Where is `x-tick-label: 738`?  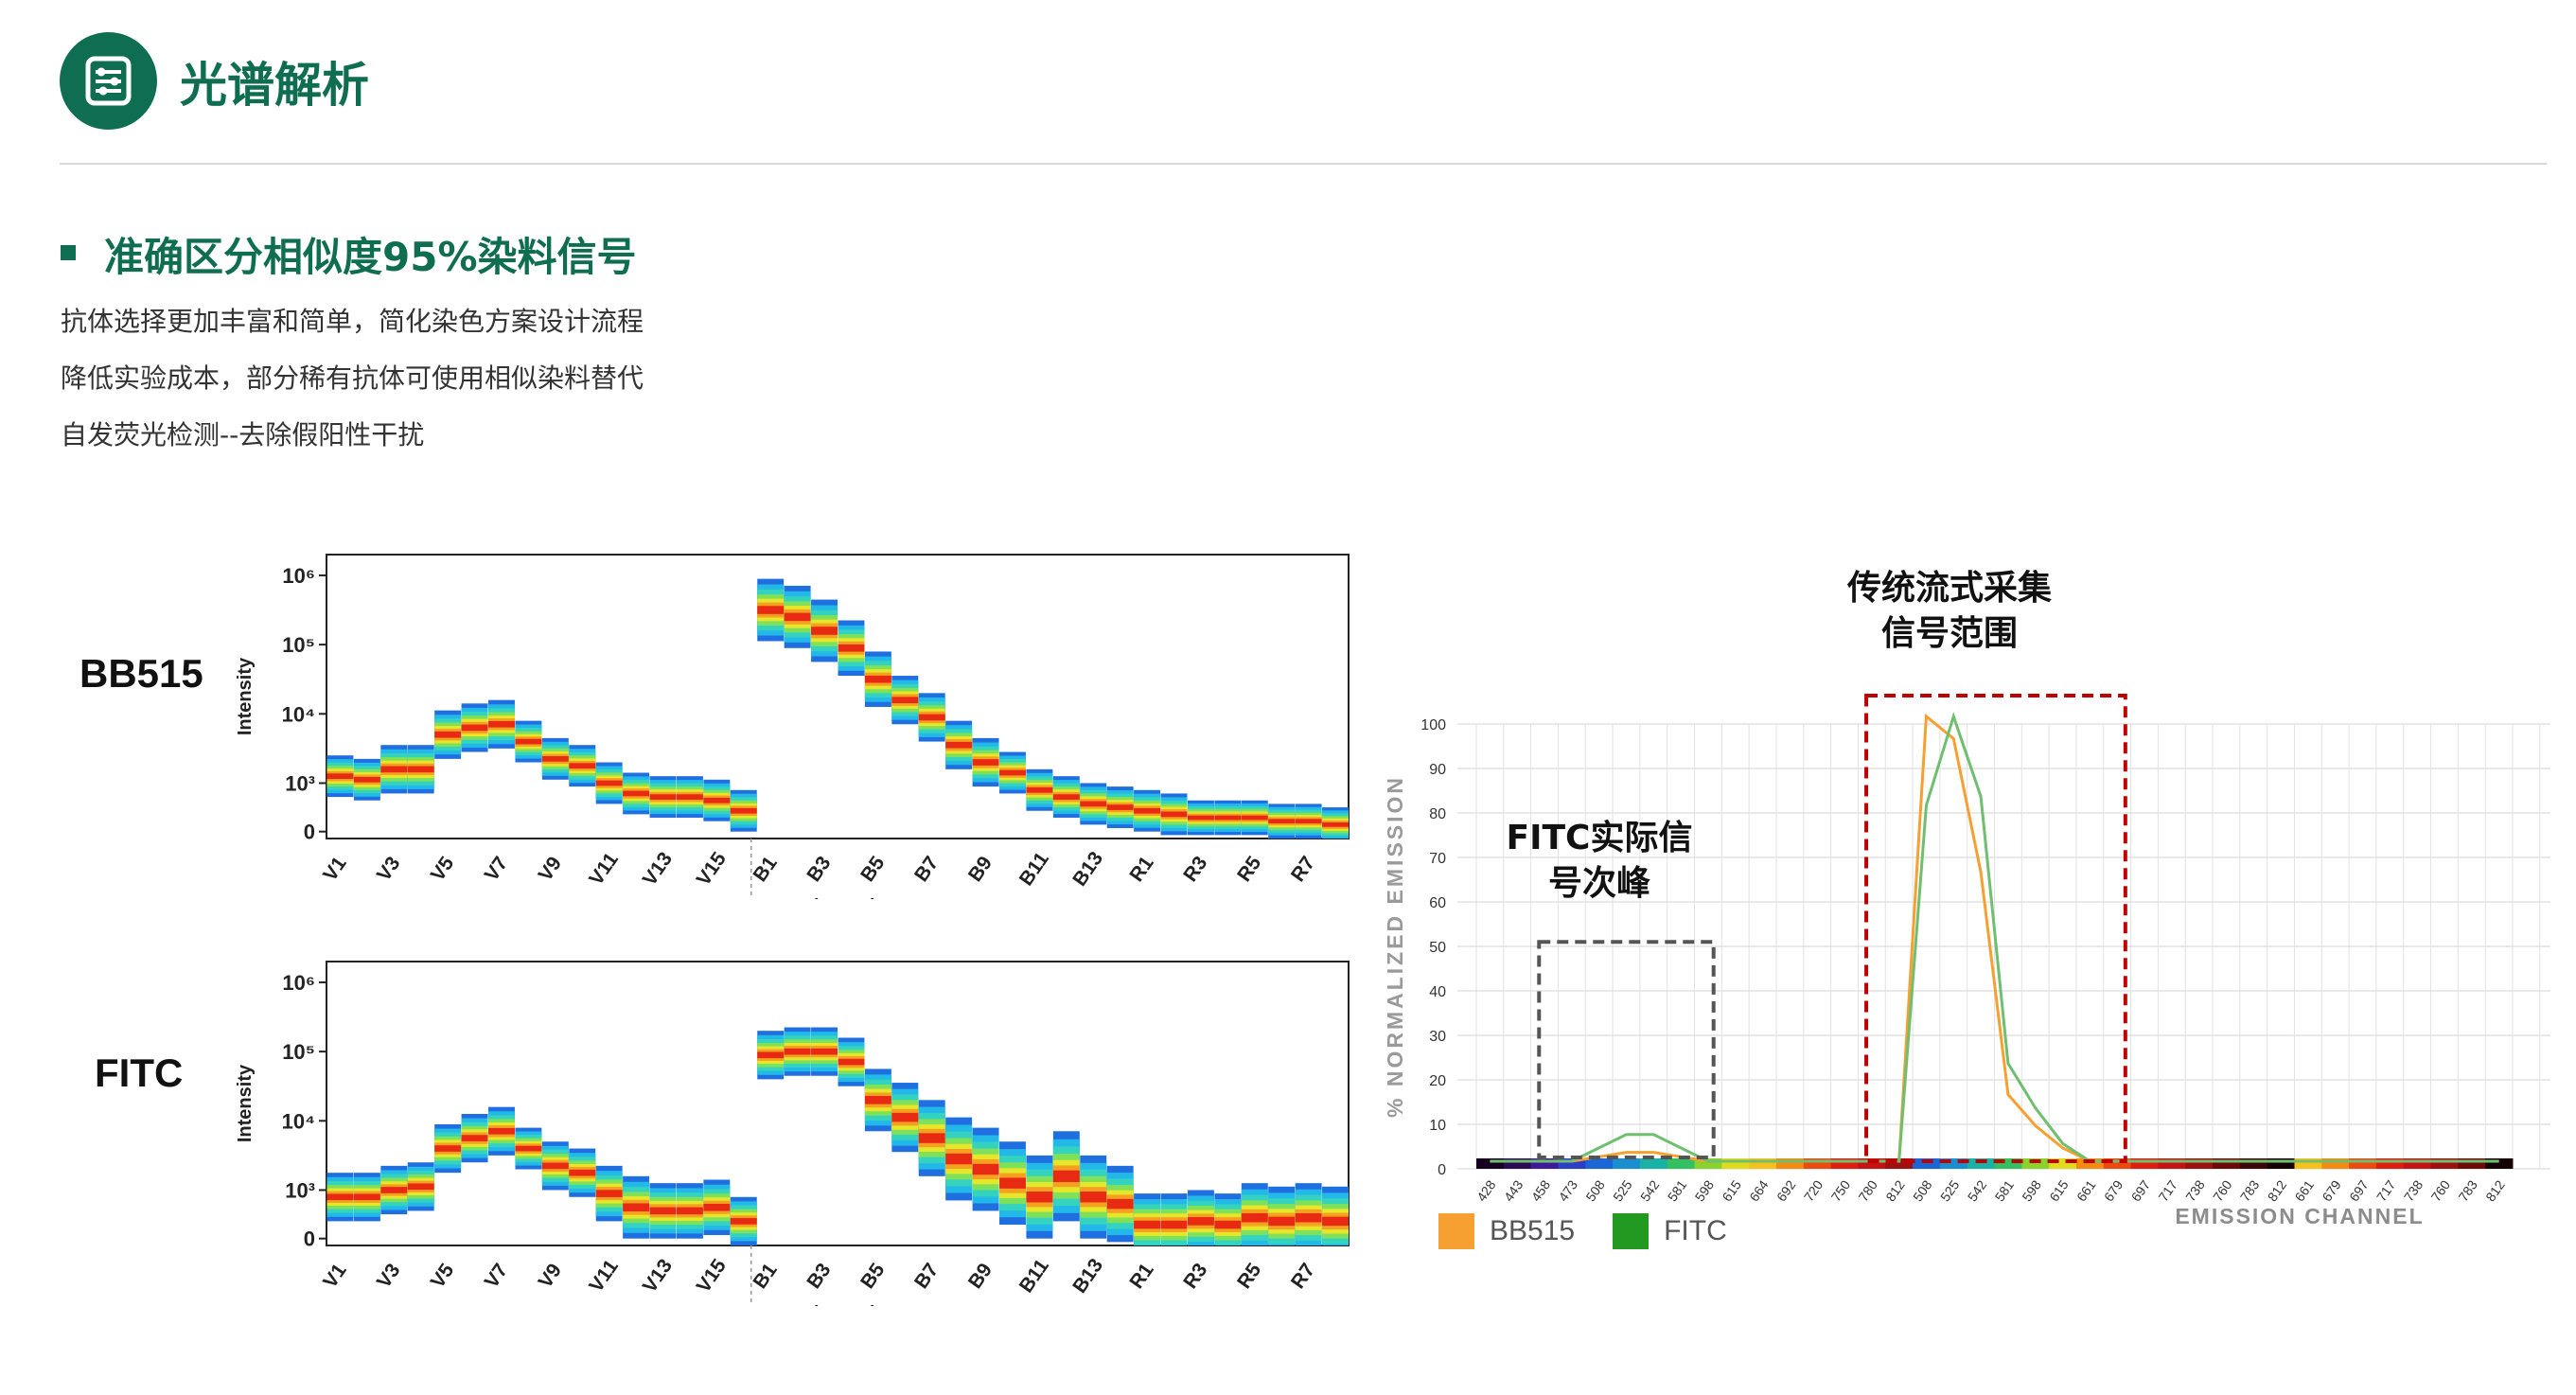
x-tick-label: 738 is located at coordinates (2413, 1190).